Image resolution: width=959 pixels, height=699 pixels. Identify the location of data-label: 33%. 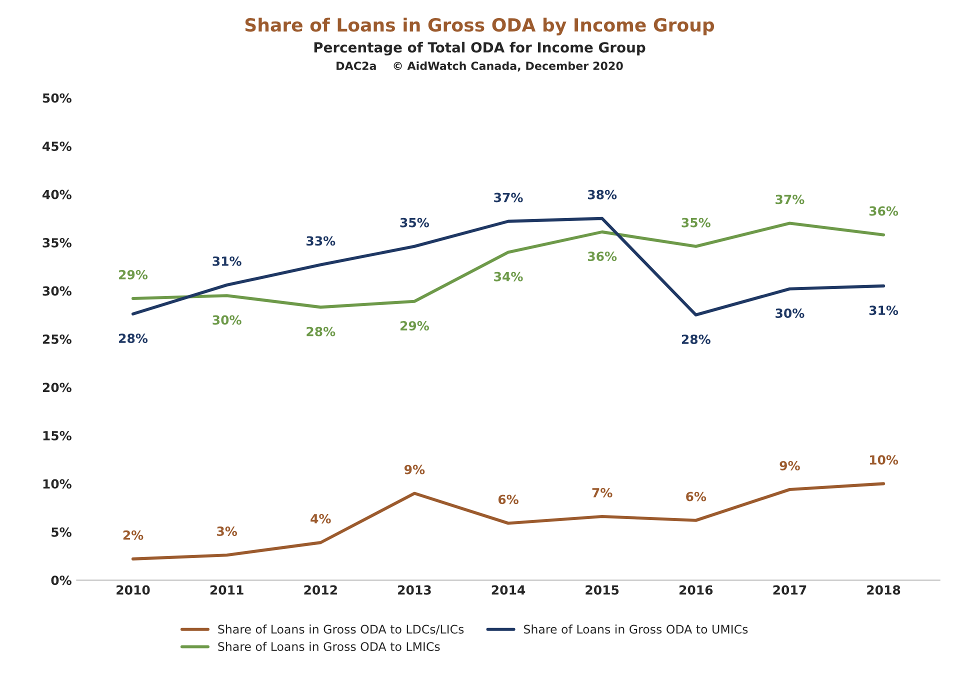
(321, 241).